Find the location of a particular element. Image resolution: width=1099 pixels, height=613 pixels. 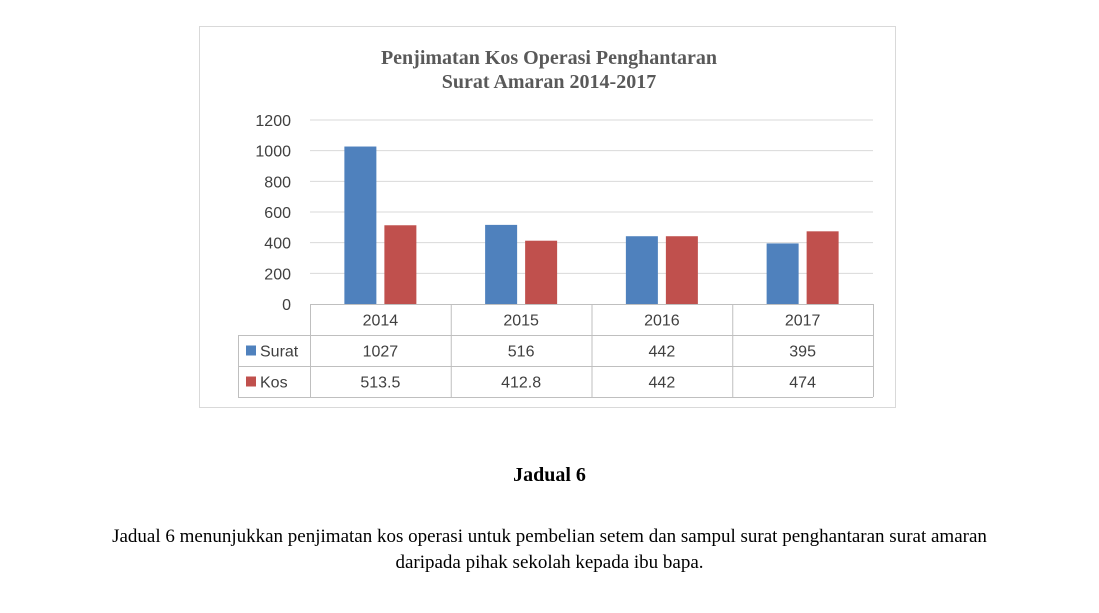

x-tick-label: 2017 is located at coordinates (803, 321).